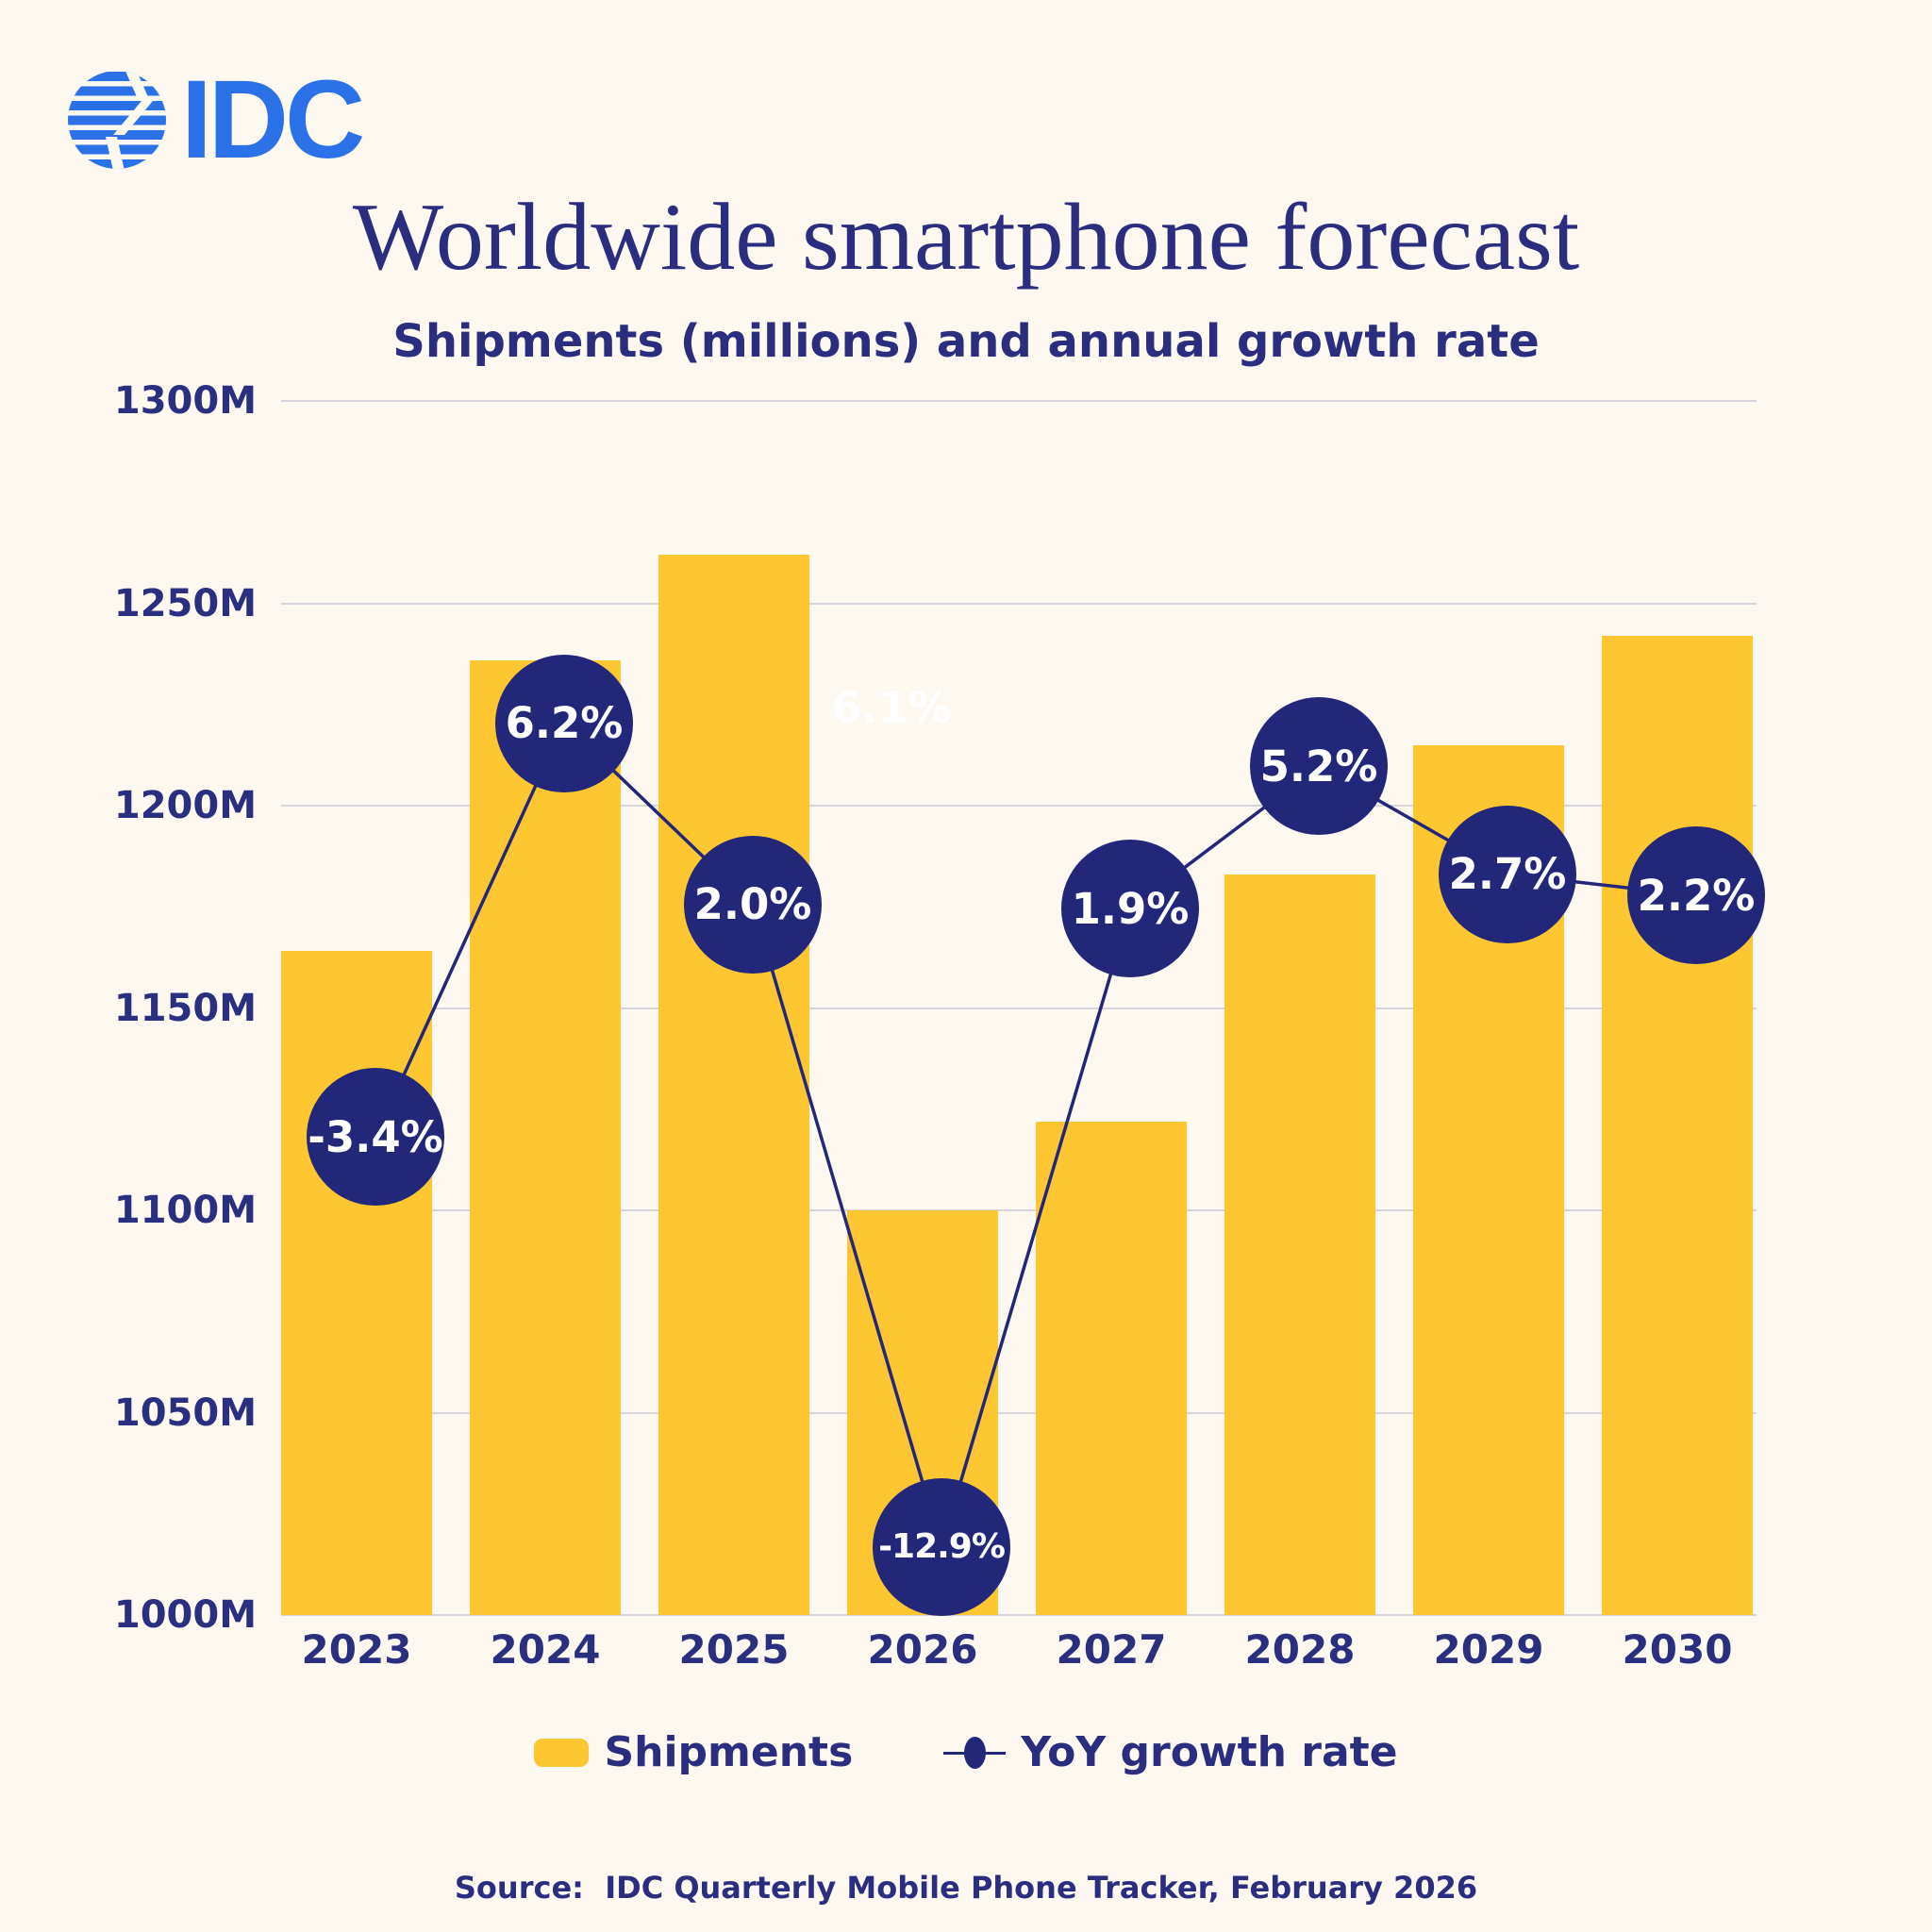  What do you see at coordinates (356, 1650) in the screenshot?
I see `x-axis-tick-2023: 2023` at bounding box center [356, 1650].